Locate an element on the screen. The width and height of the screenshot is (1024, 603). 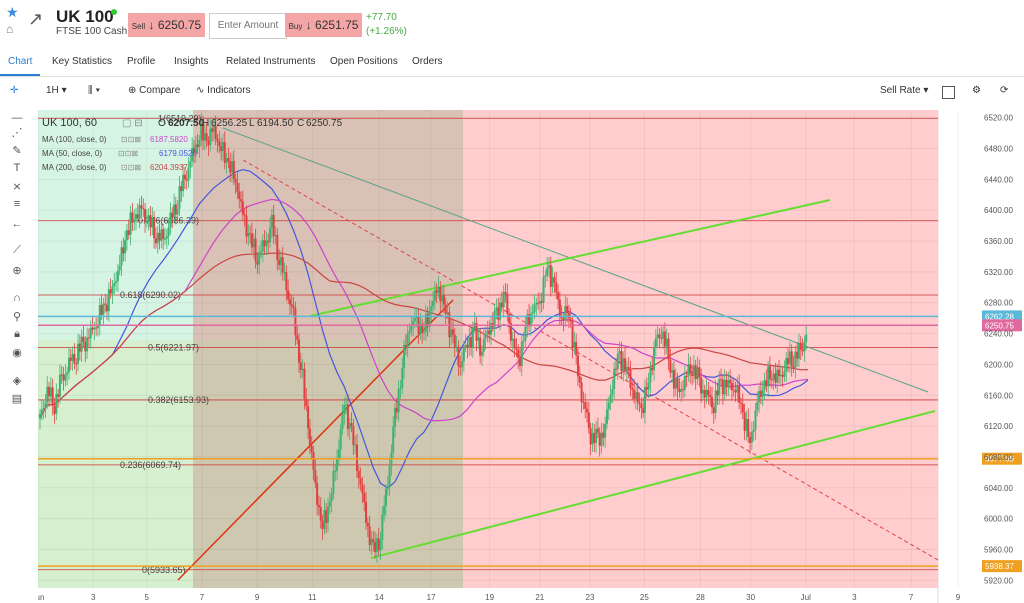
candle-type-select: ⫼ ▾ is located at coordinates (94, 90).